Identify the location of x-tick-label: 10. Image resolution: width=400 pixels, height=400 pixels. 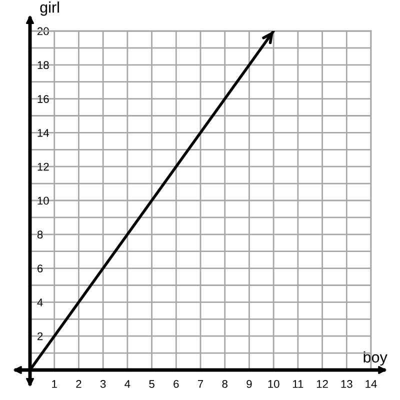
(274, 384).